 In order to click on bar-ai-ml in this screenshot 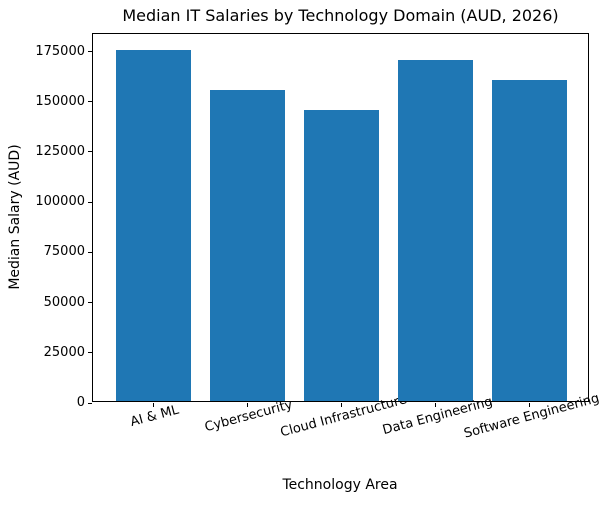, I will do `click(153, 225)`.